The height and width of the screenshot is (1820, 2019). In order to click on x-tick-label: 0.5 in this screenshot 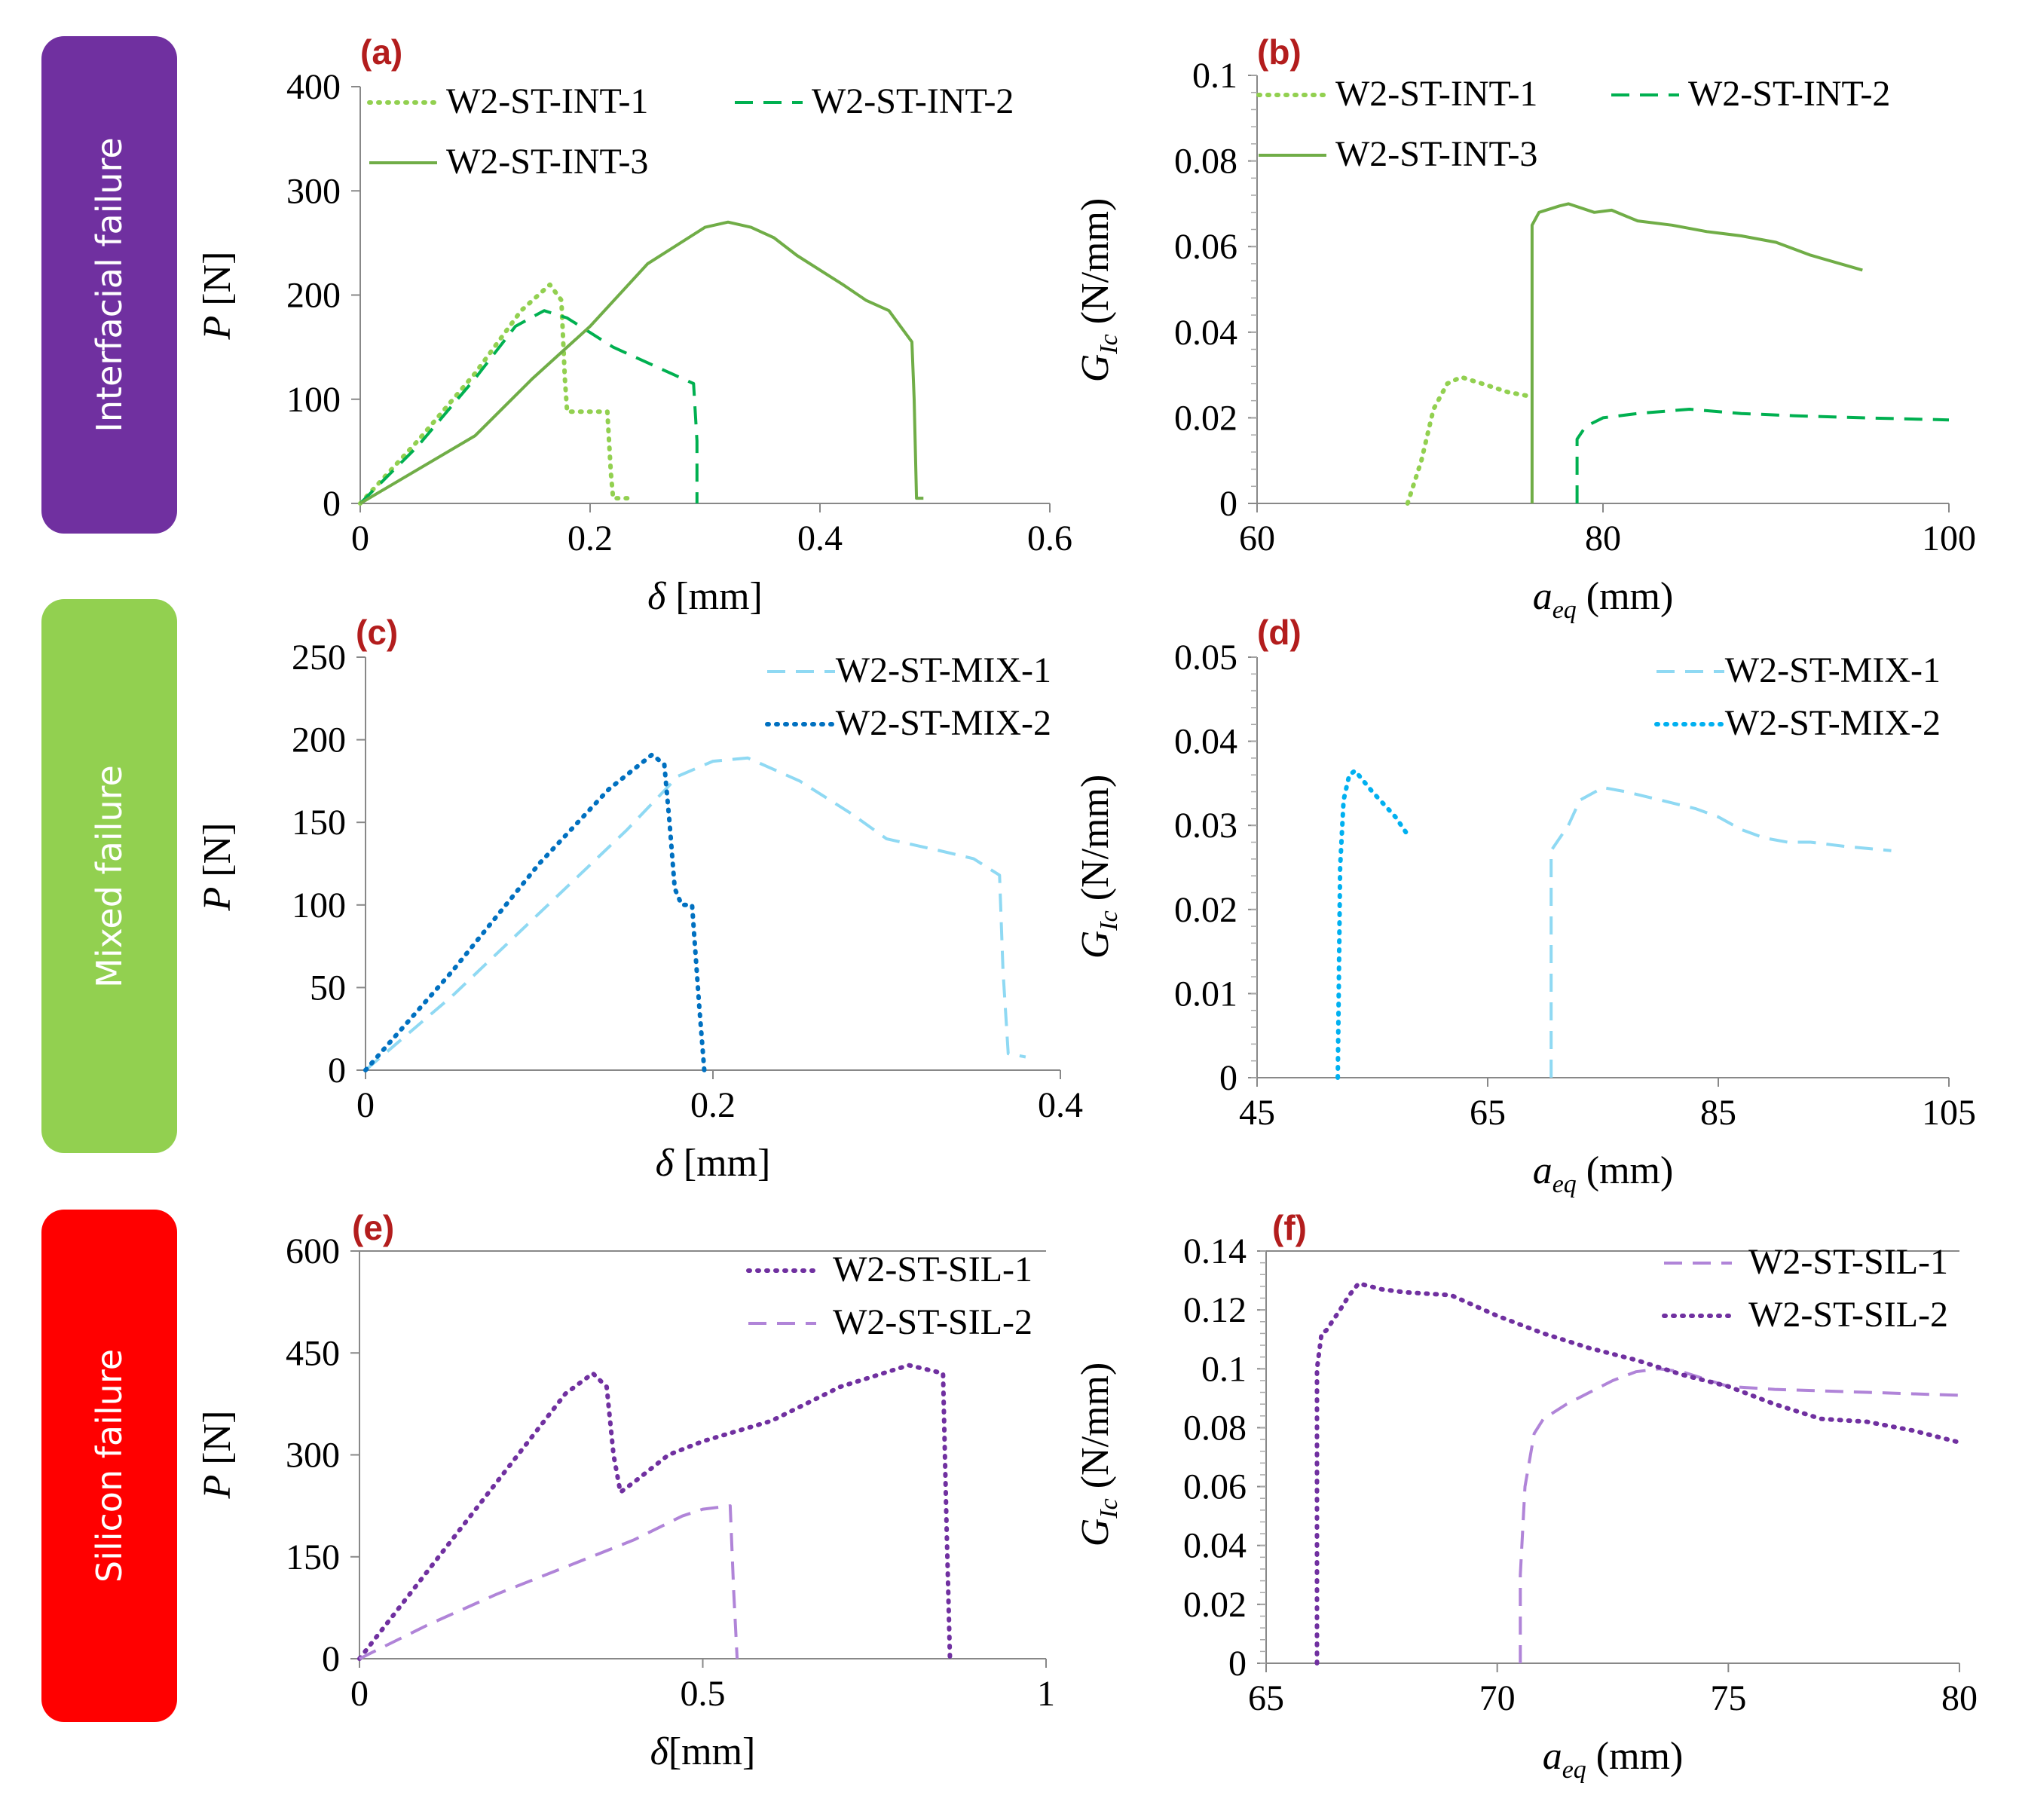, I will do `click(703, 1694)`.